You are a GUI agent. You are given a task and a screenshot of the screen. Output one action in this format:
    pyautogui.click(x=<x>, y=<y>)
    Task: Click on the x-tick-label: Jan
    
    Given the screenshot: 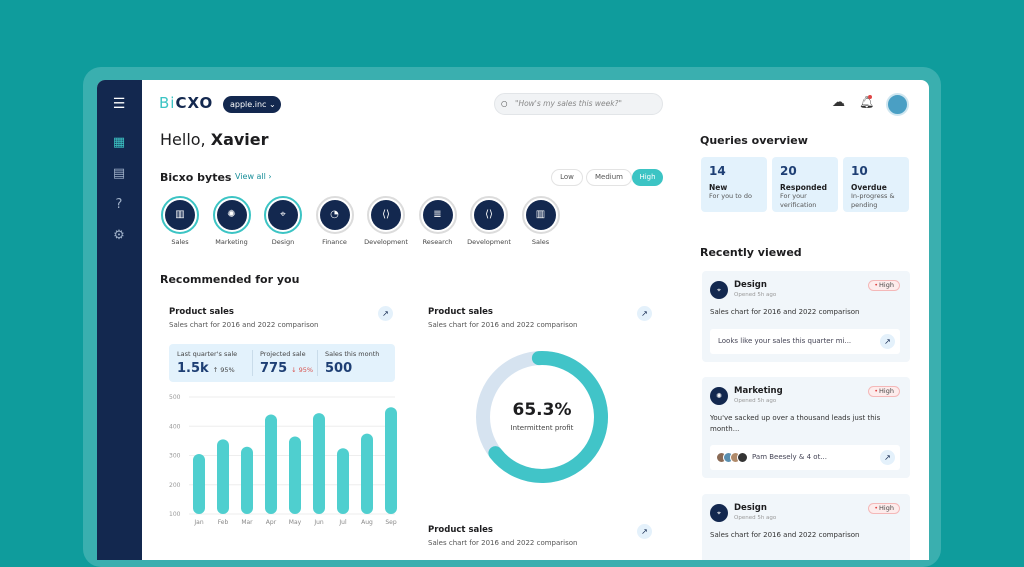 What is the action you would take?
    pyautogui.click(x=198, y=522)
    